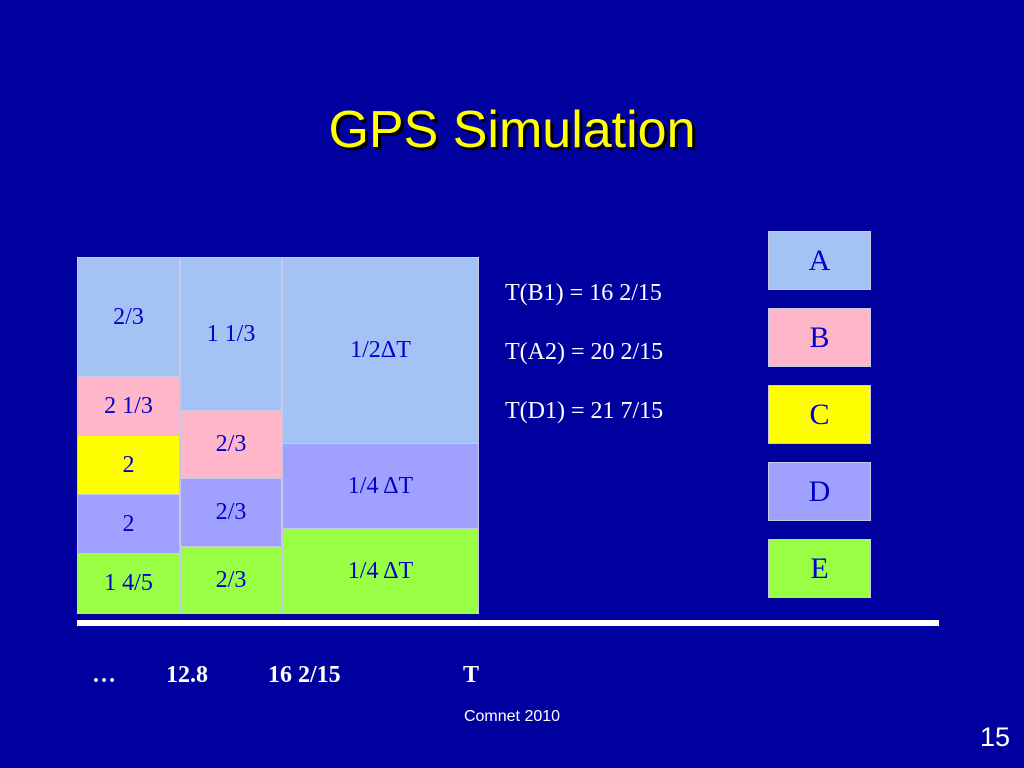  What do you see at coordinates (471, 675) in the screenshot?
I see `axis-label: T` at bounding box center [471, 675].